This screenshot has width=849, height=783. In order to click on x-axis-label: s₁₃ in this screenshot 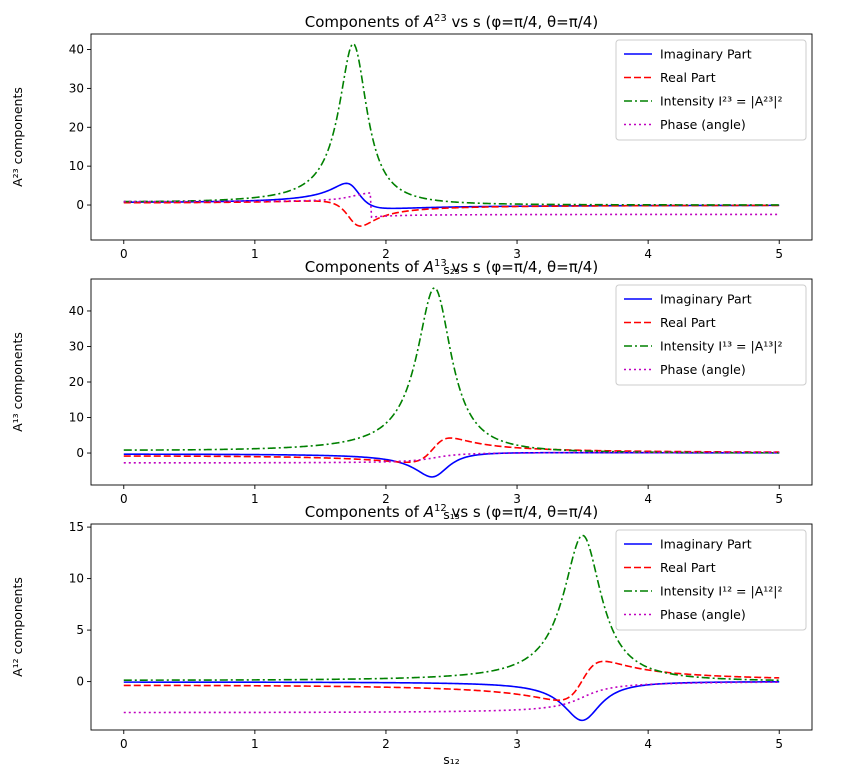, I will do `click(451, 514)`.